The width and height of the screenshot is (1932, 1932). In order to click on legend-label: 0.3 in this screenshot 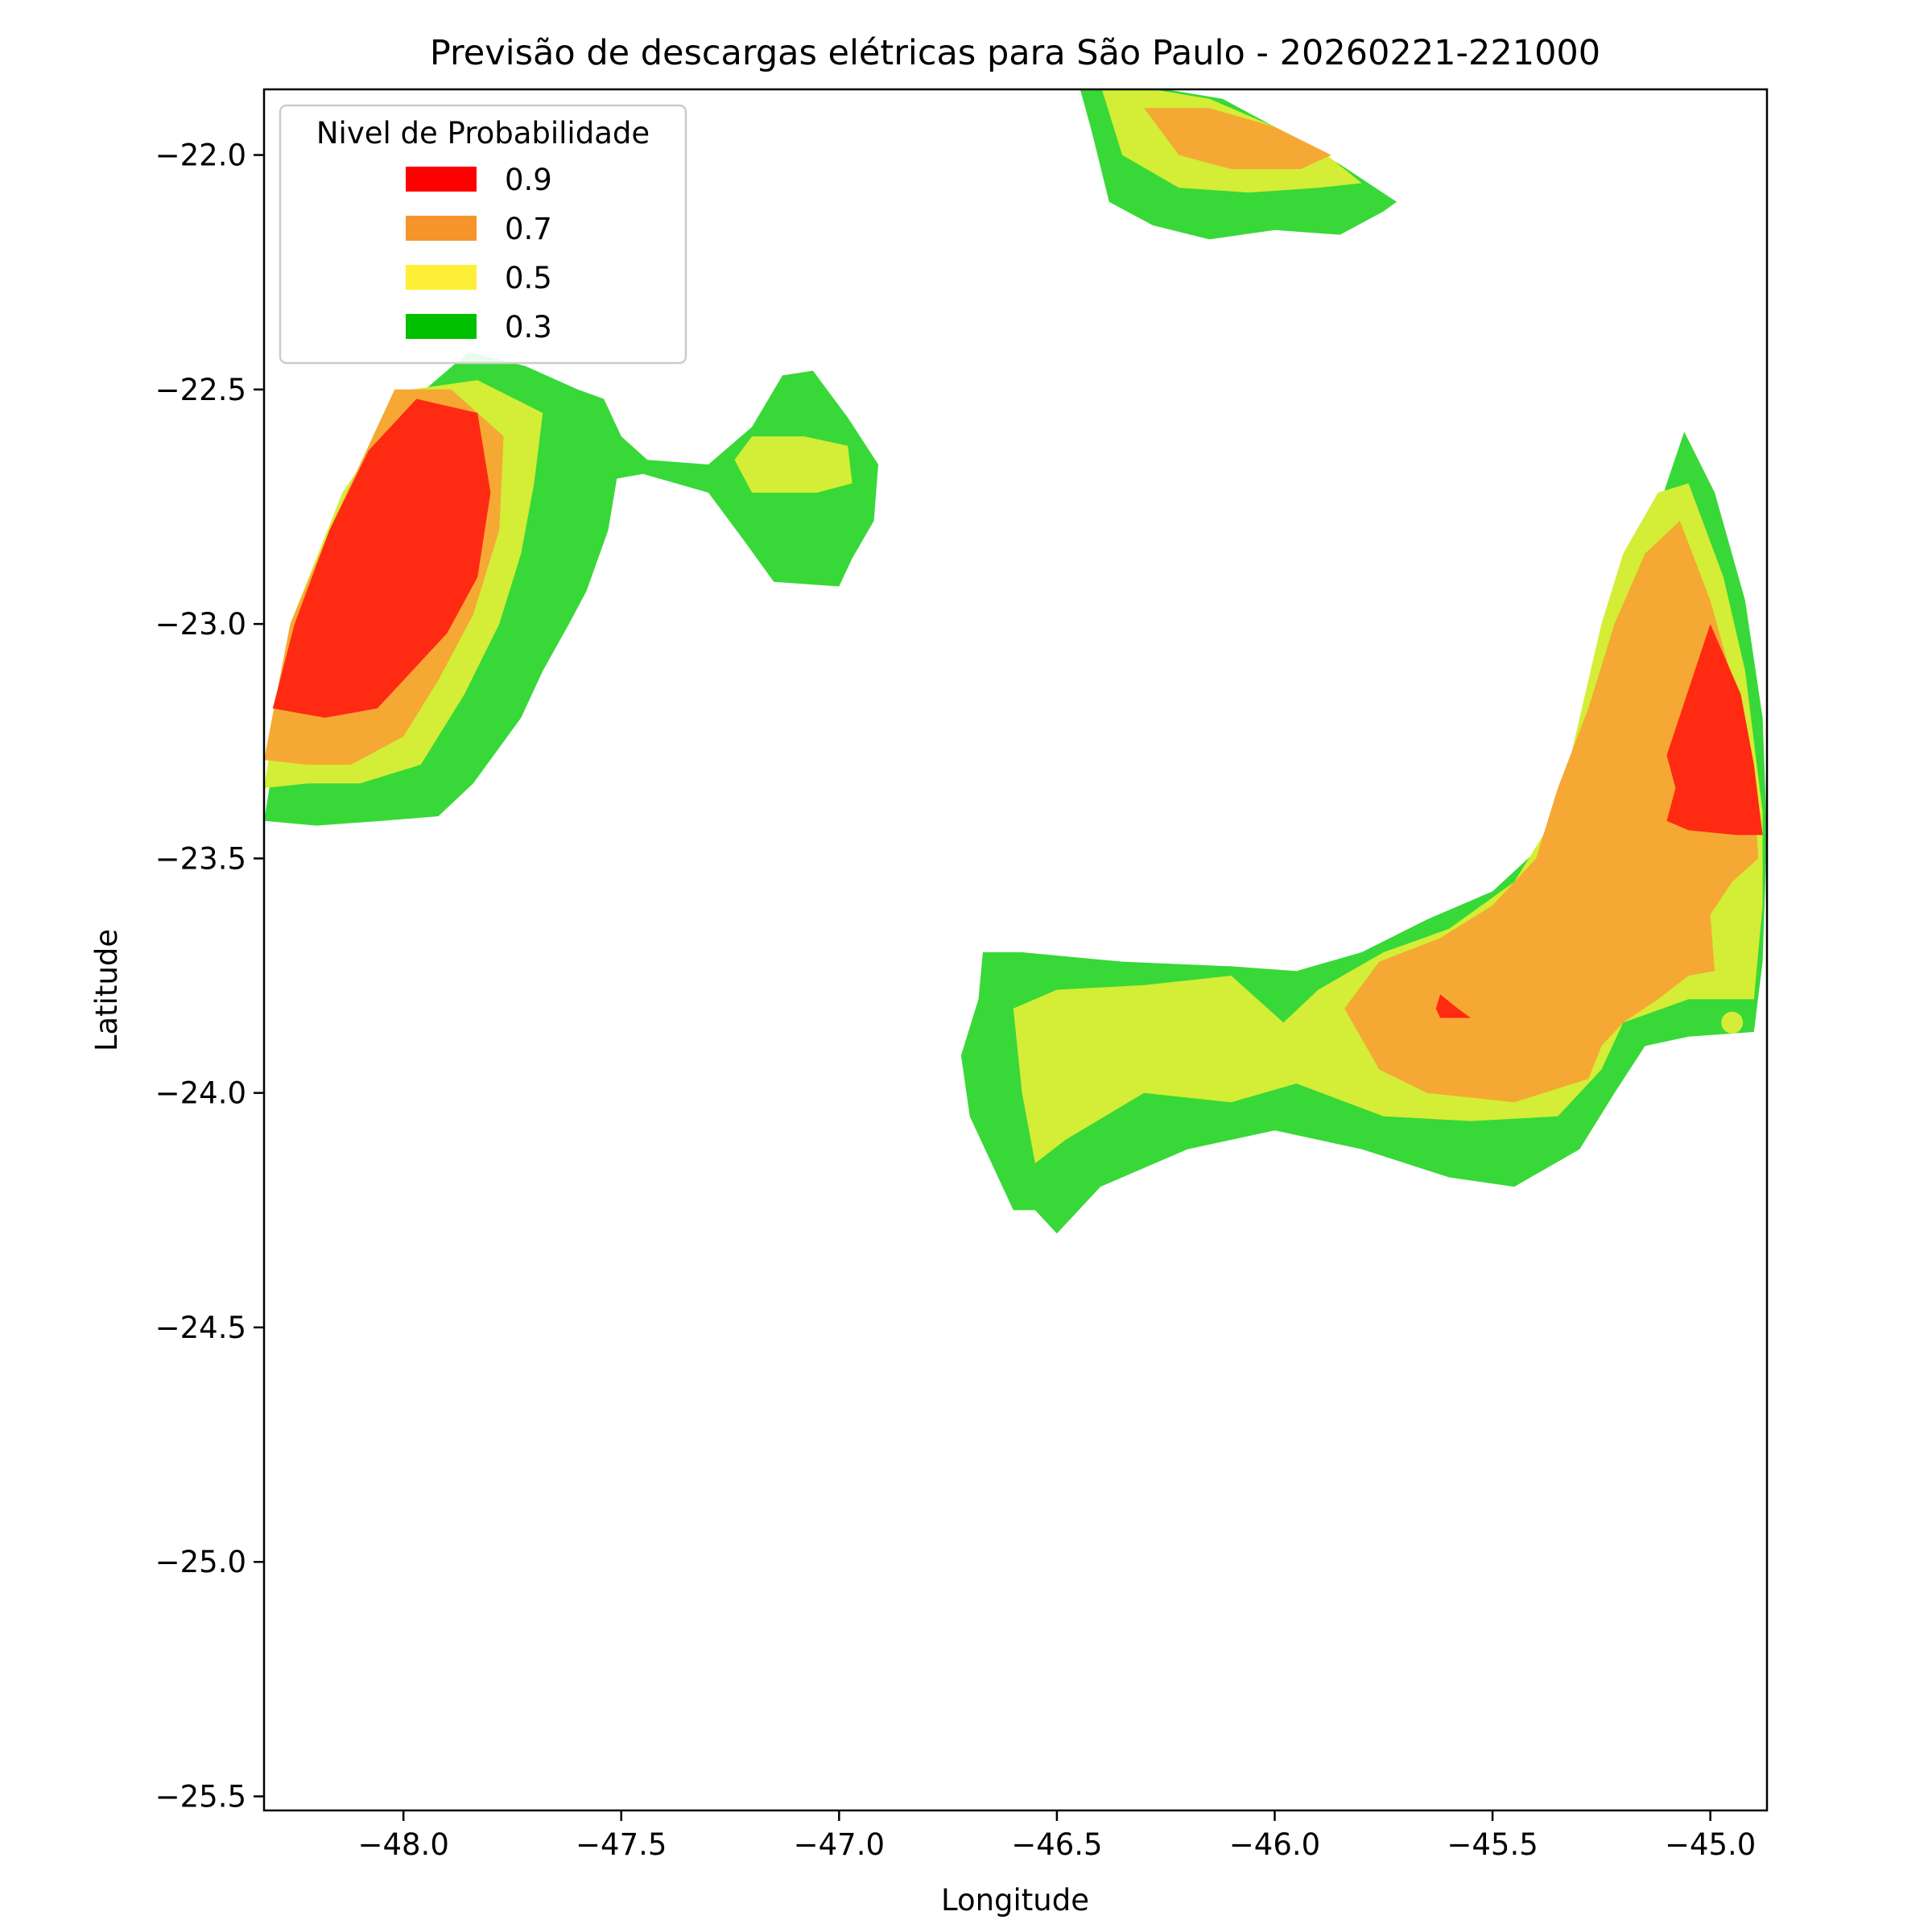, I will do `click(528, 327)`.